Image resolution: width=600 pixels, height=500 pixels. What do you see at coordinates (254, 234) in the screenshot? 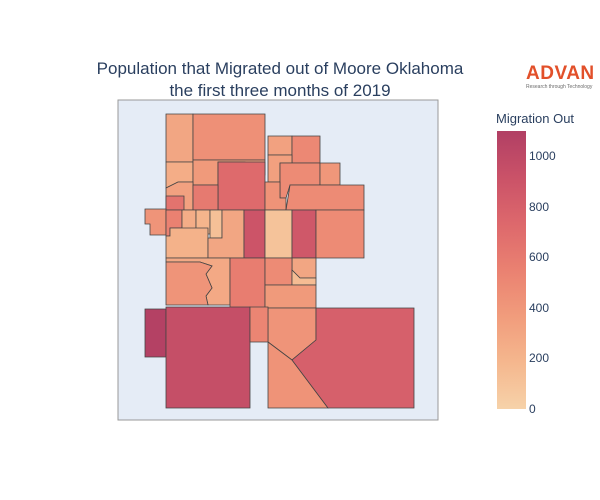
I see `region-r23` at bounding box center [254, 234].